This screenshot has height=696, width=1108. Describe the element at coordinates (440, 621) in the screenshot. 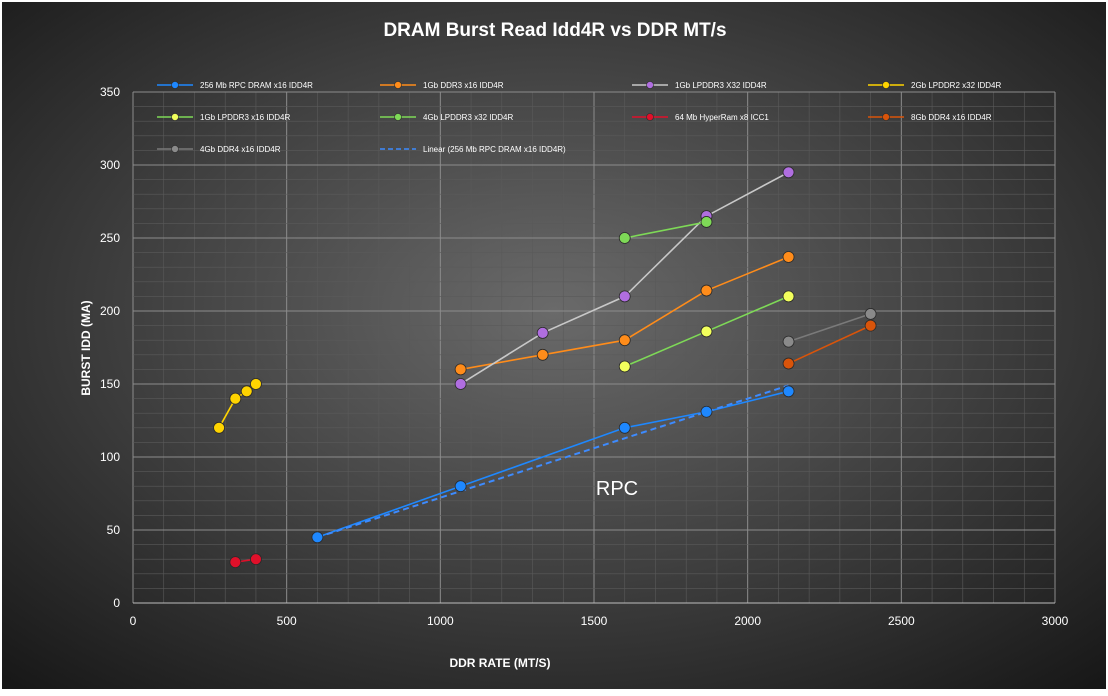

I see `x-tick-label: 1000` at that location.